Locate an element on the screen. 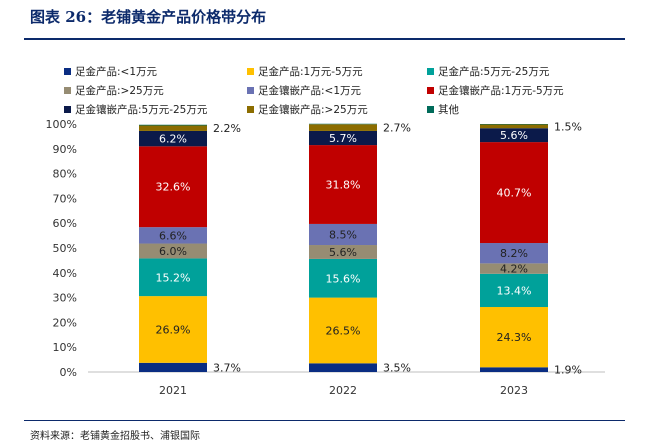 The width and height of the screenshot is (649, 447). data-label: 26.9% is located at coordinates (173, 329).